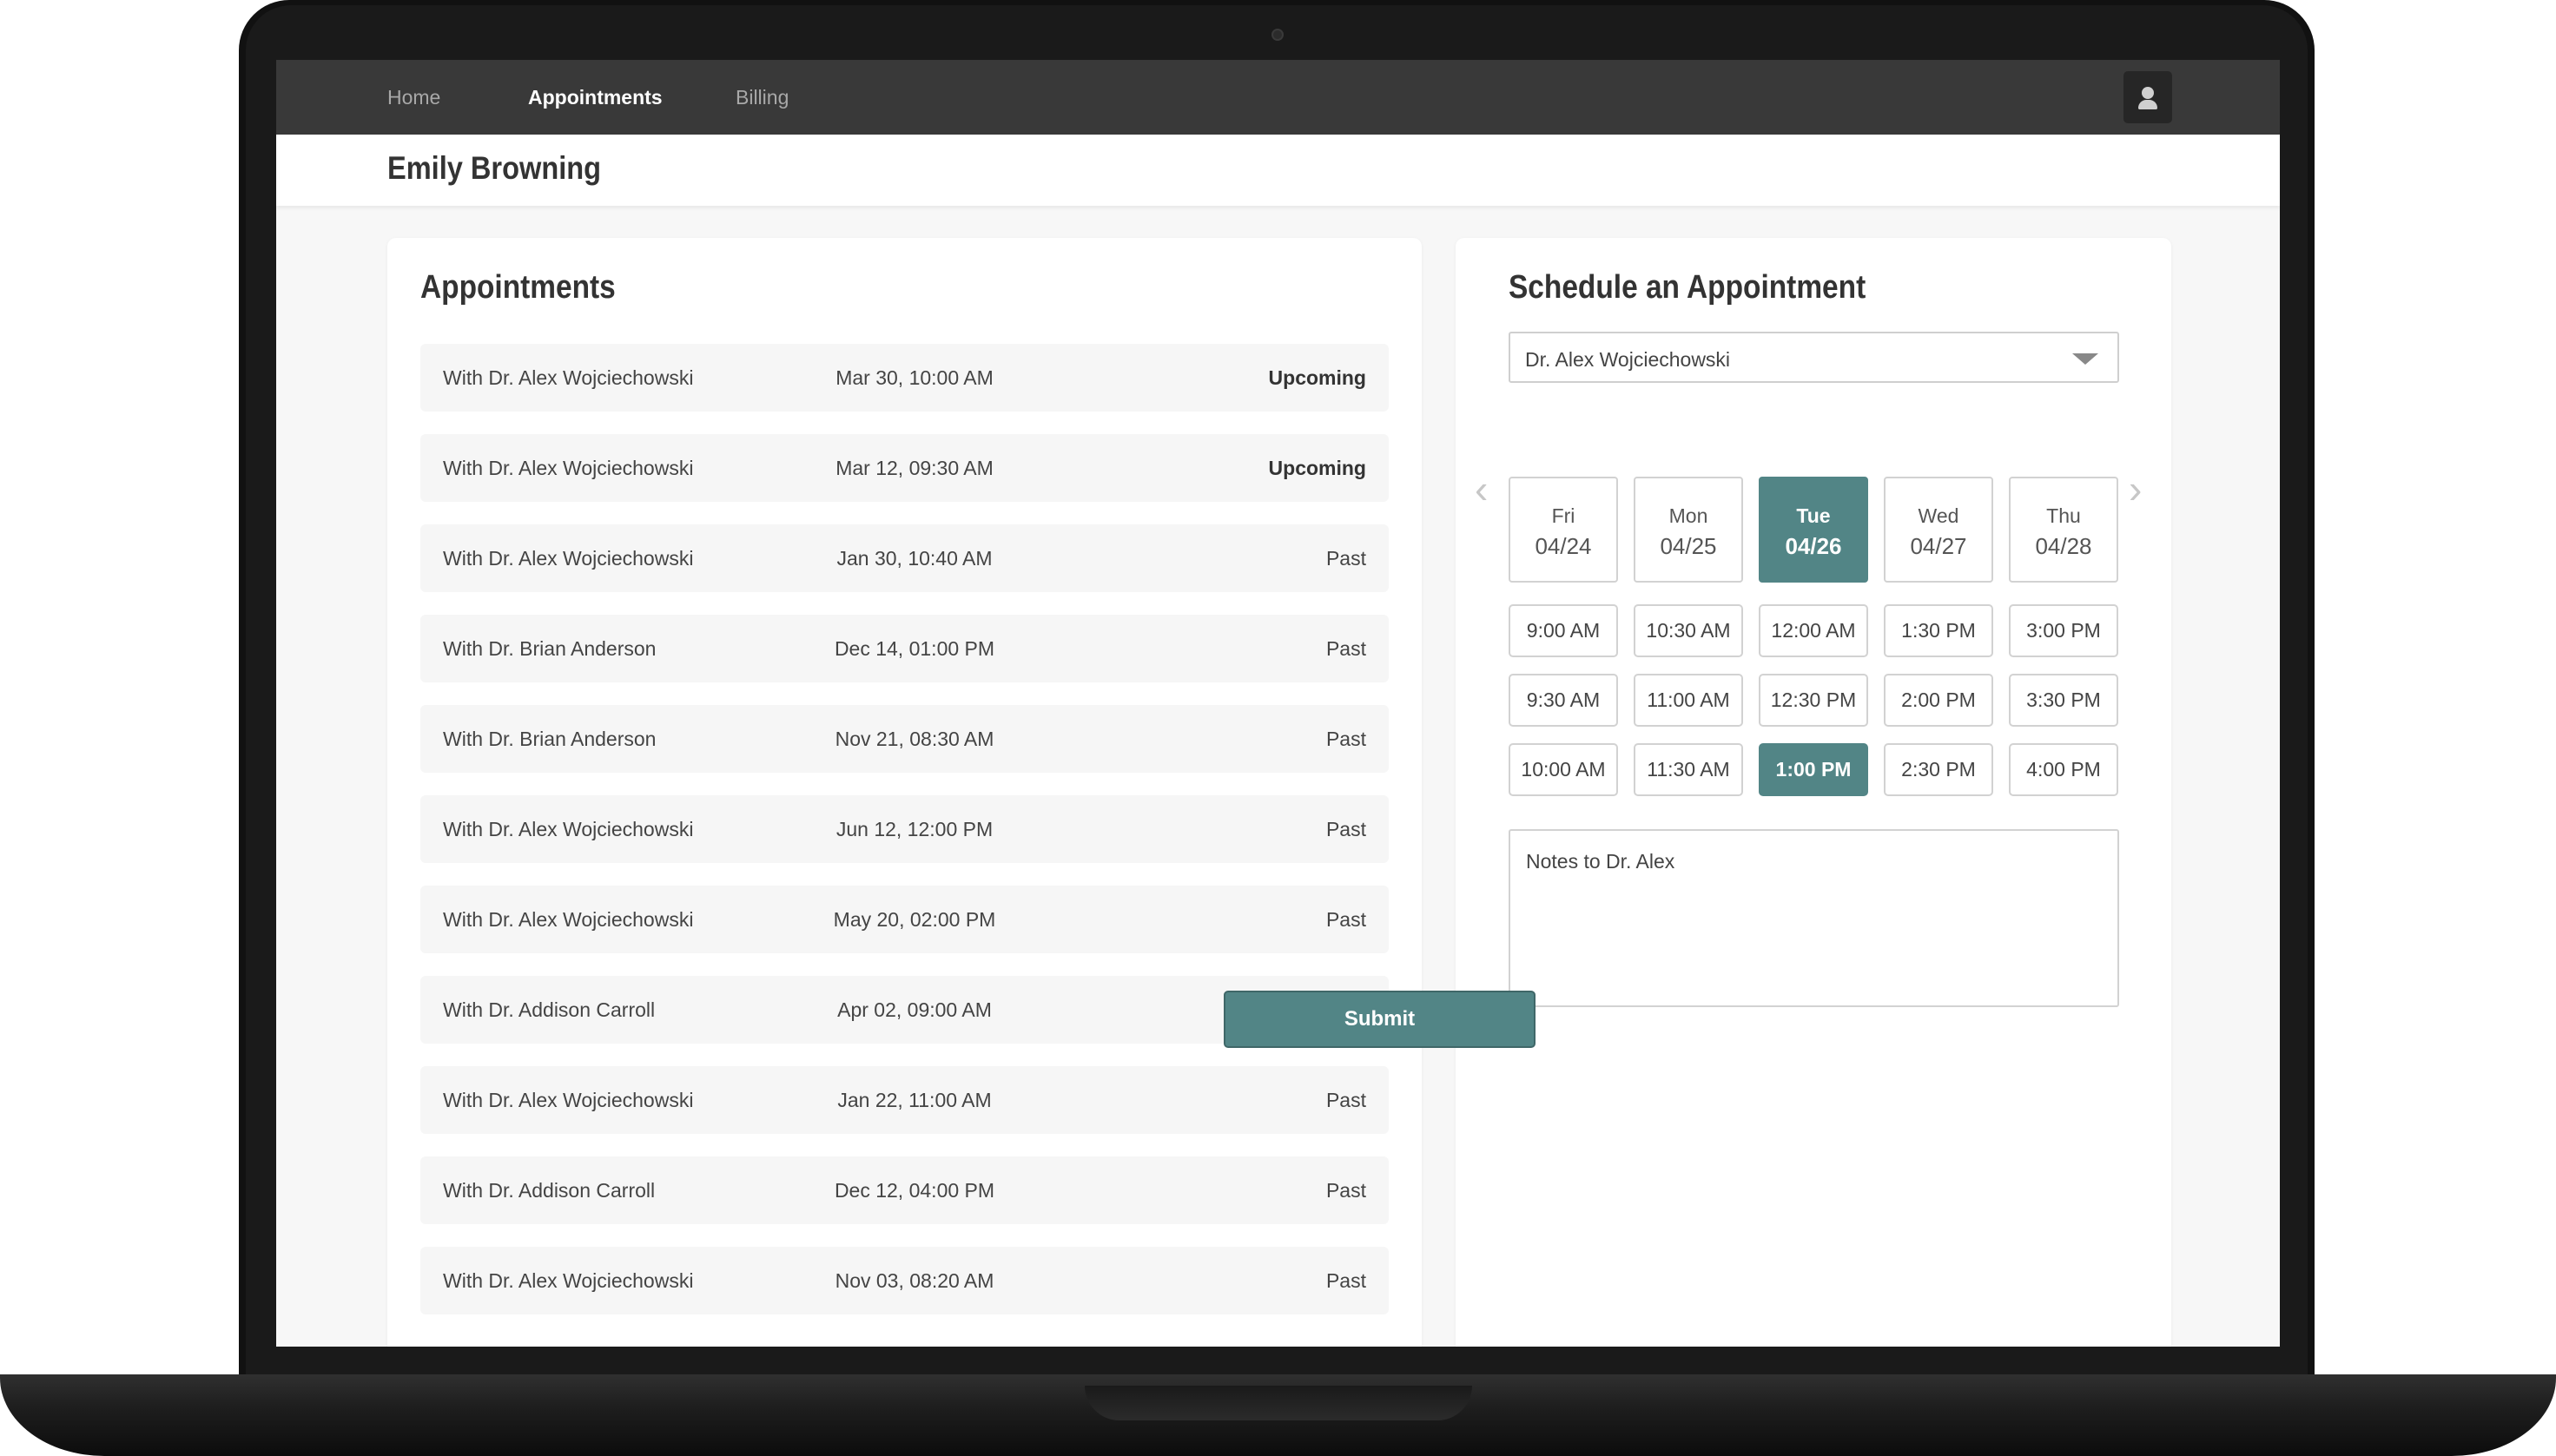 The image size is (2556, 1456). I want to click on doctor-select: Dr. Alex Wojciechowski, so click(1814, 357).